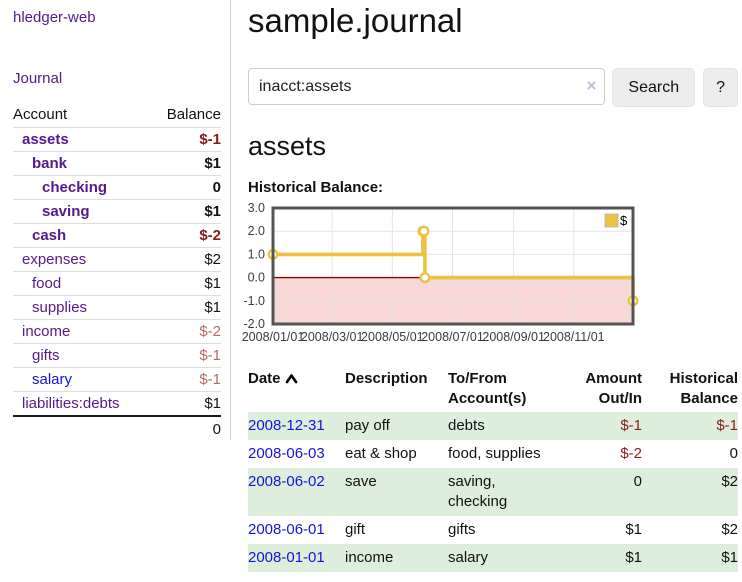 This screenshot has height=582, width=742. Describe the element at coordinates (187, 187) in the screenshot. I see `account-balance: 0` at that location.